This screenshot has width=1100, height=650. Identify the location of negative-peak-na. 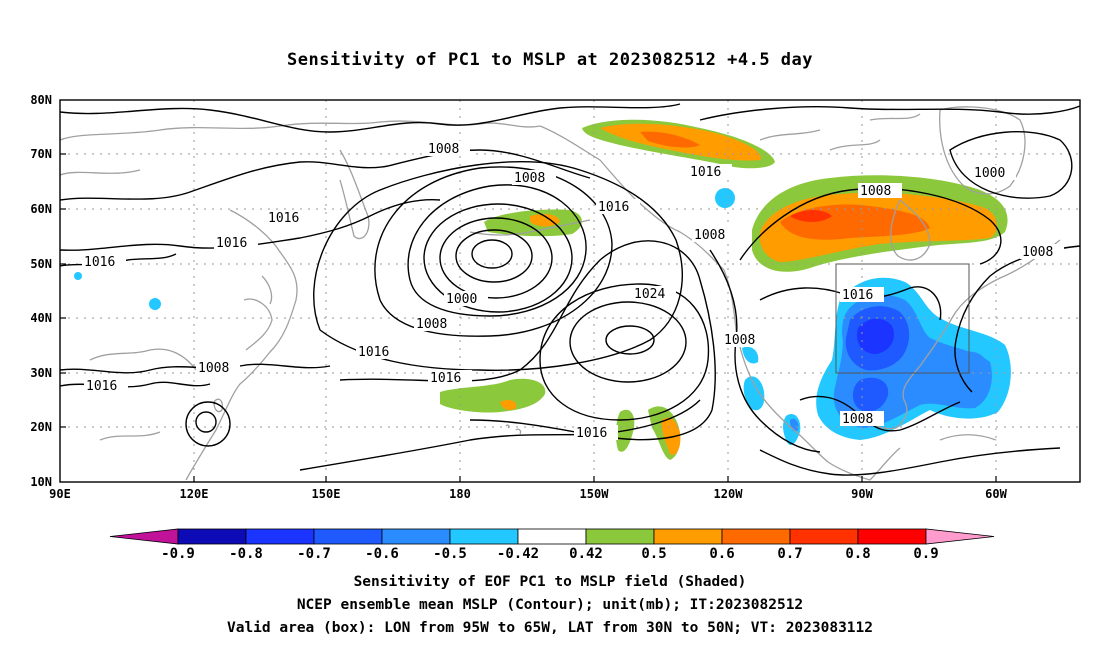
(875, 336).